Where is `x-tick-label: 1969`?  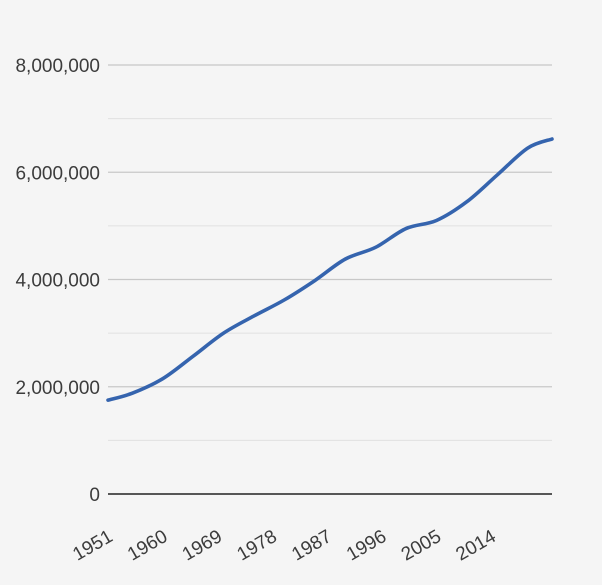
x-tick-label: 1969 is located at coordinates (202, 545).